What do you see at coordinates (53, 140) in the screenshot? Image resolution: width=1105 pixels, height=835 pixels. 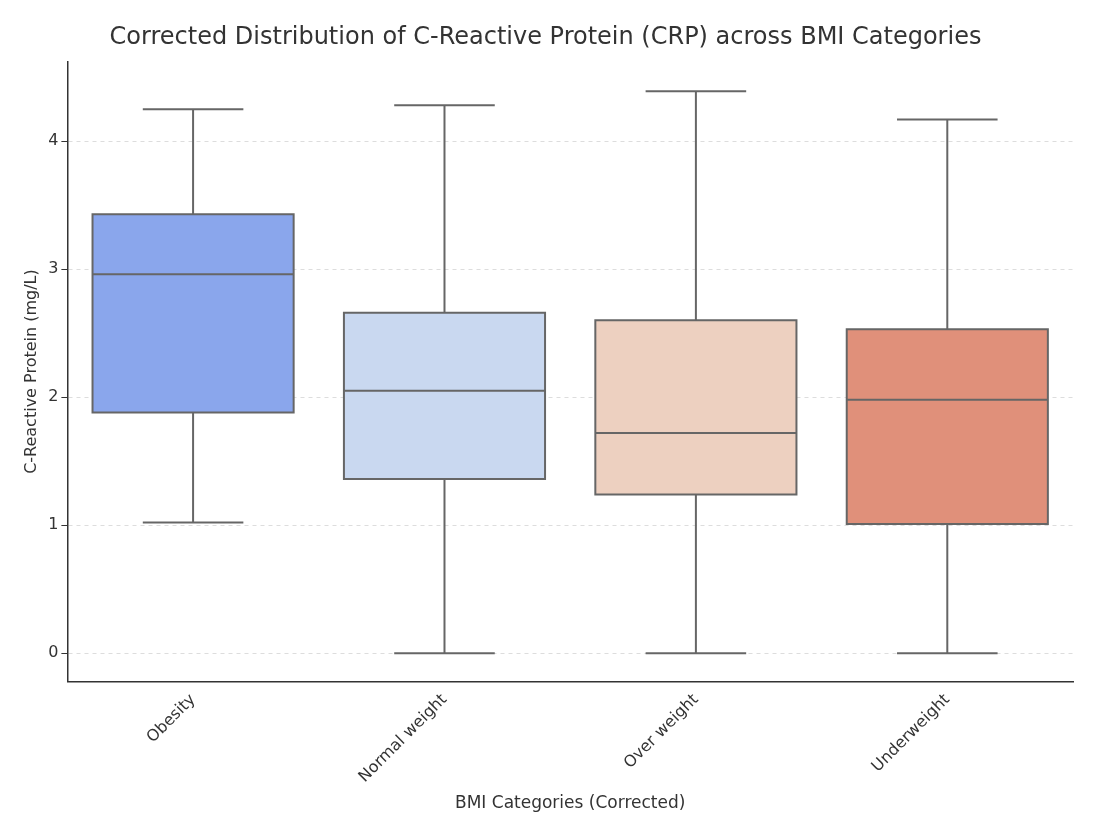 I see `y-tick-label: 4` at bounding box center [53, 140].